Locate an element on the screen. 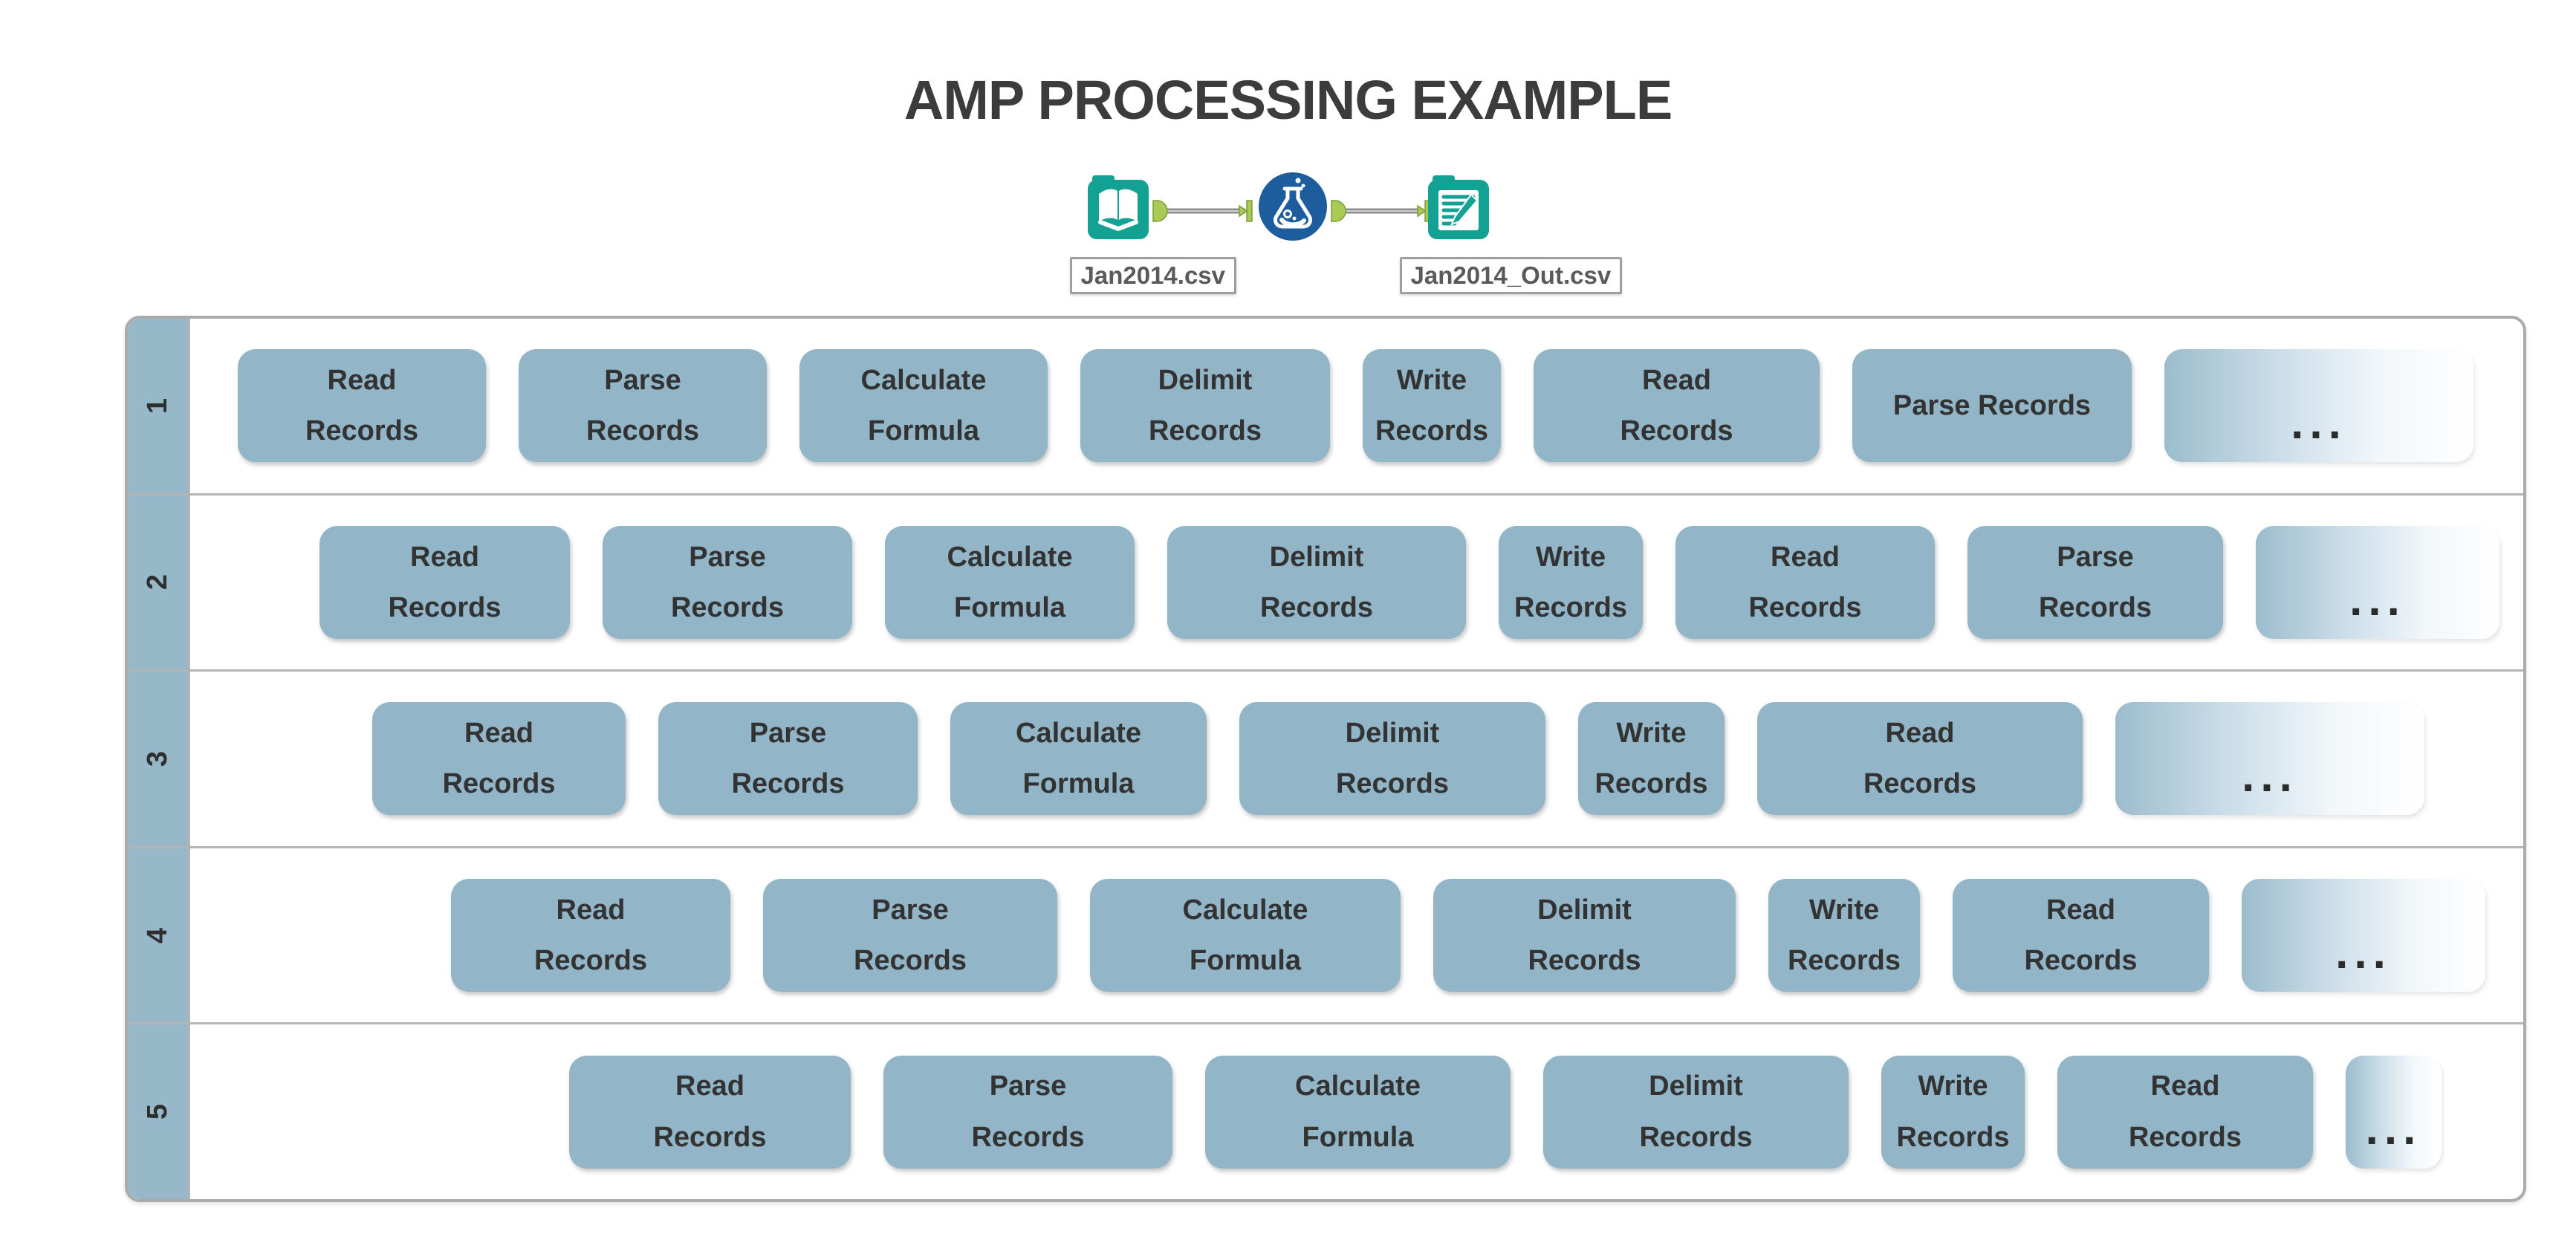 The height and width of the screenshot is (1254, 2576). row-number-label: 1 is located at coordinates (157, 405).